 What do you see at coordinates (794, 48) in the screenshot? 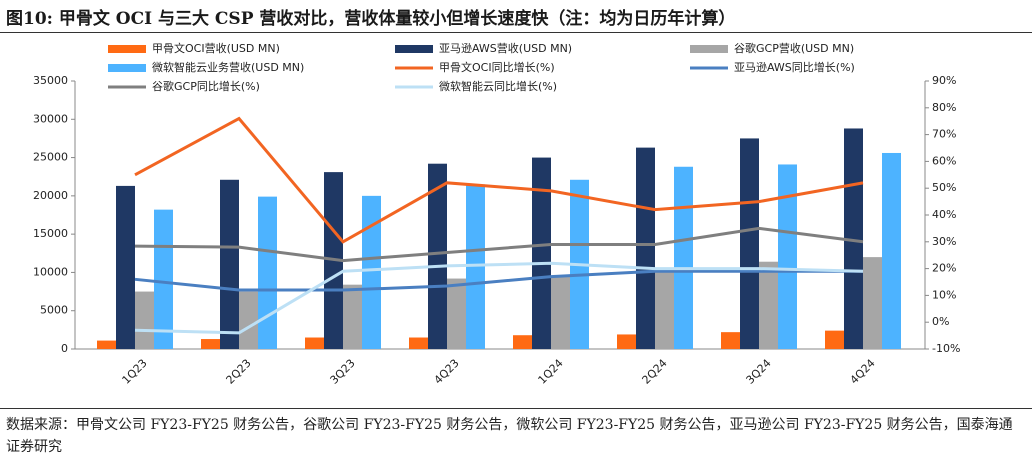
I see `legend-label: 谷歌GCP营收(USD MN)` at bounding box center [794, 48].